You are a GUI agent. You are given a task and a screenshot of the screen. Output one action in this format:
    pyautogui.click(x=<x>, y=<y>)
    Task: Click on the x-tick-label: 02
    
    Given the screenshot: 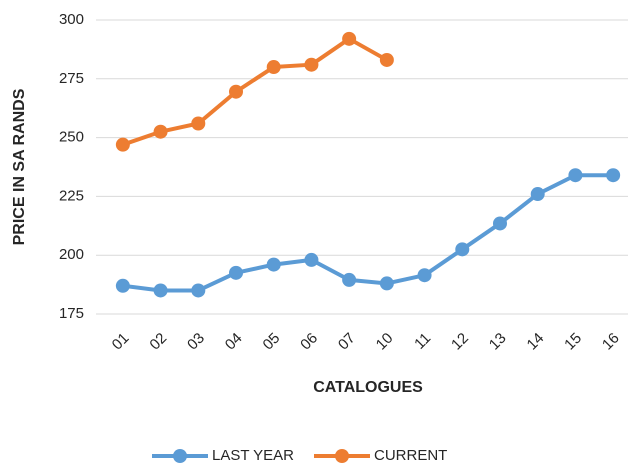 What is the action you would take?
    pyautogui.click(x=158, y=342)
    